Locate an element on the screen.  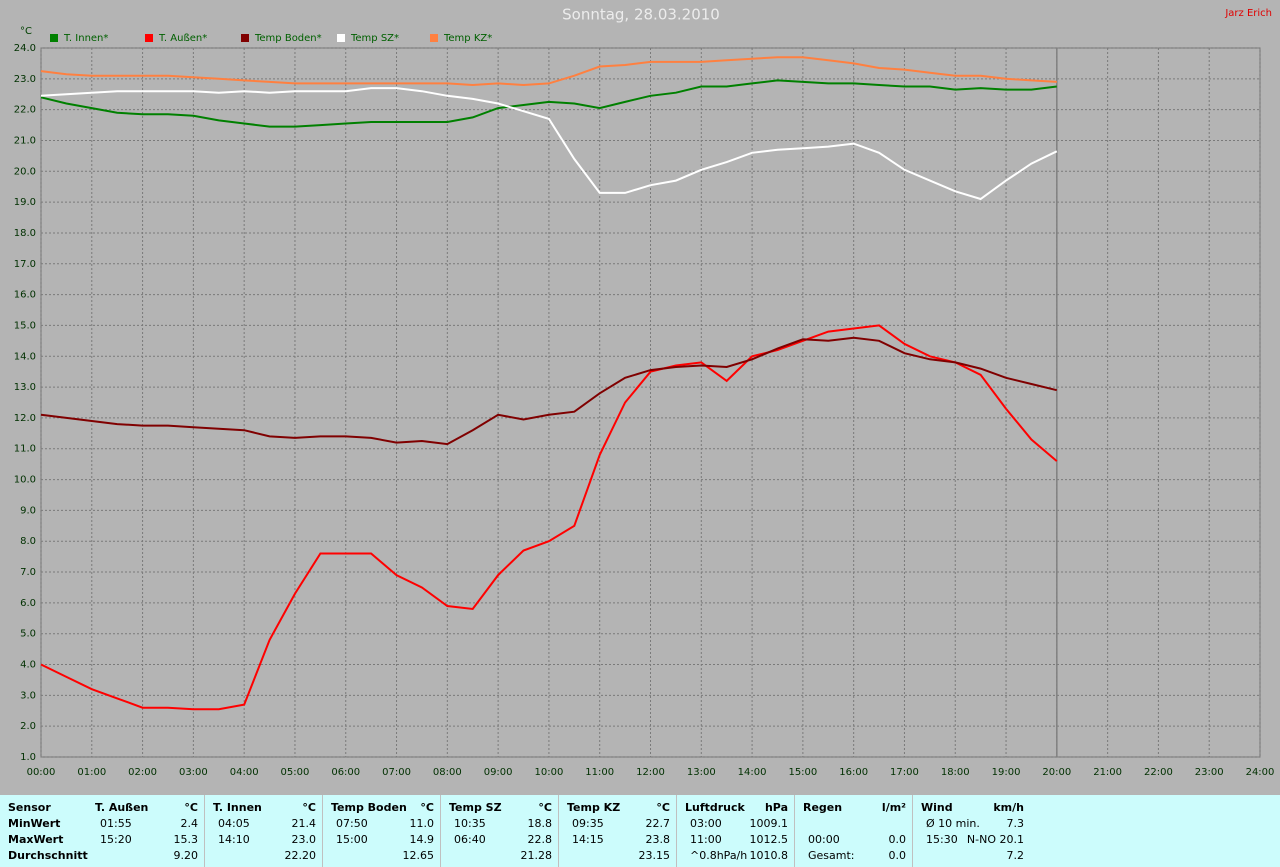
group-unit: l/m² is located at coordinates (893, 807).